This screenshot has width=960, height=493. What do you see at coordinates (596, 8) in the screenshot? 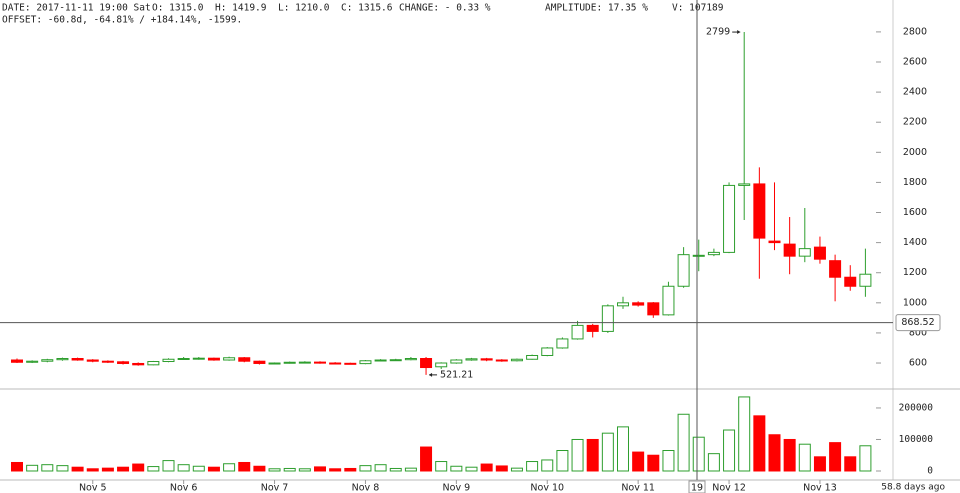
I see `header-field: AMPLITUDE: 17.35 %` at bounding box center [596, 8].